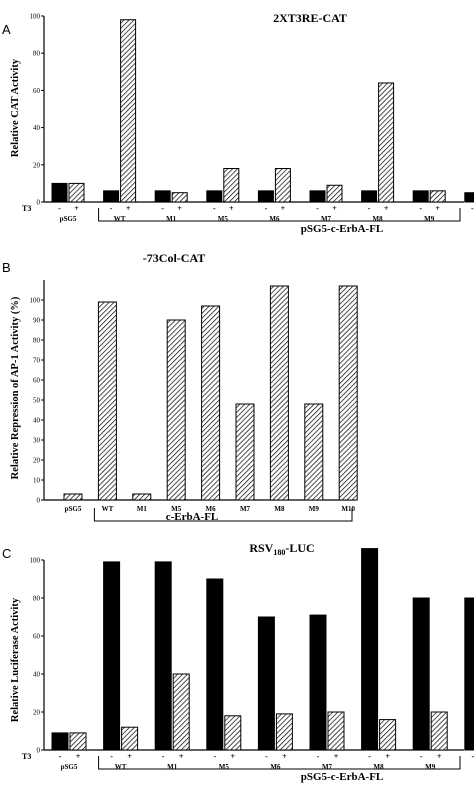 Image resolution: width=474 pixels, height=790 pixels. What do you see at coordinates (261, 548) in the screenshot?
I see `panel-c-title-main: RSV` at bounding box center [261, 548].